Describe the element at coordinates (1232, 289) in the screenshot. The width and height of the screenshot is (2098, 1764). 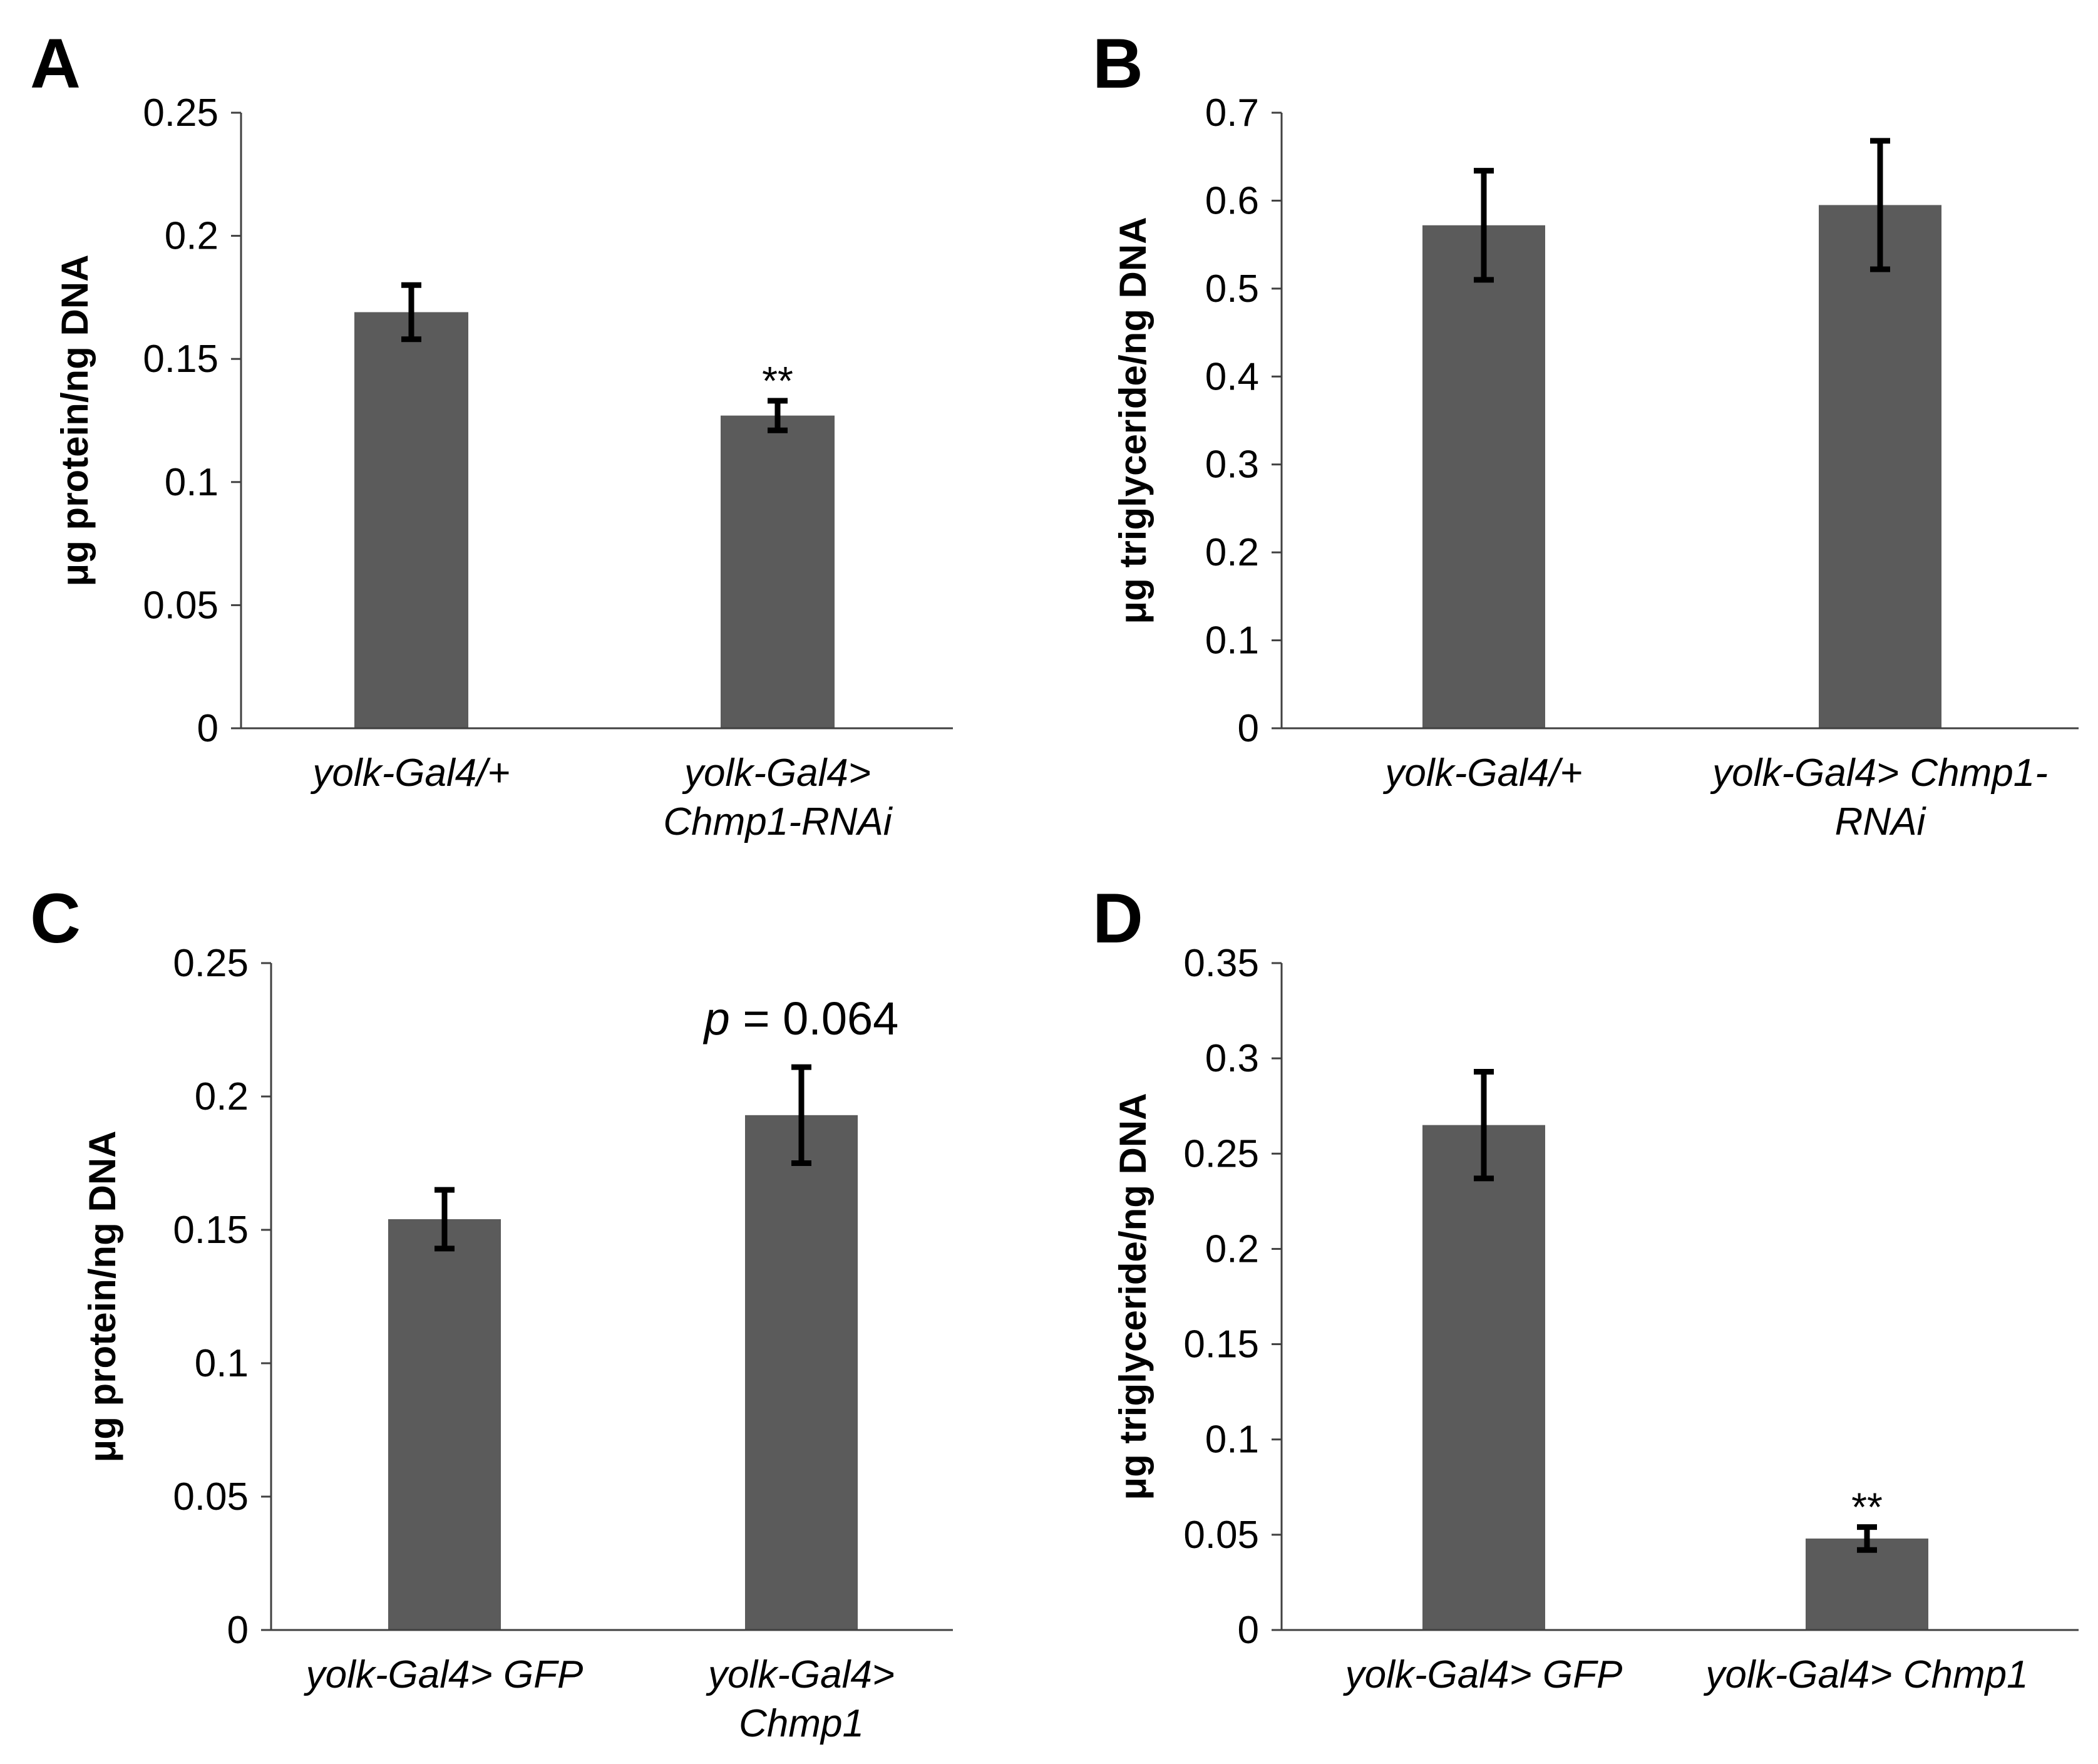
I see `y-tick-label: 0.5` at that location.